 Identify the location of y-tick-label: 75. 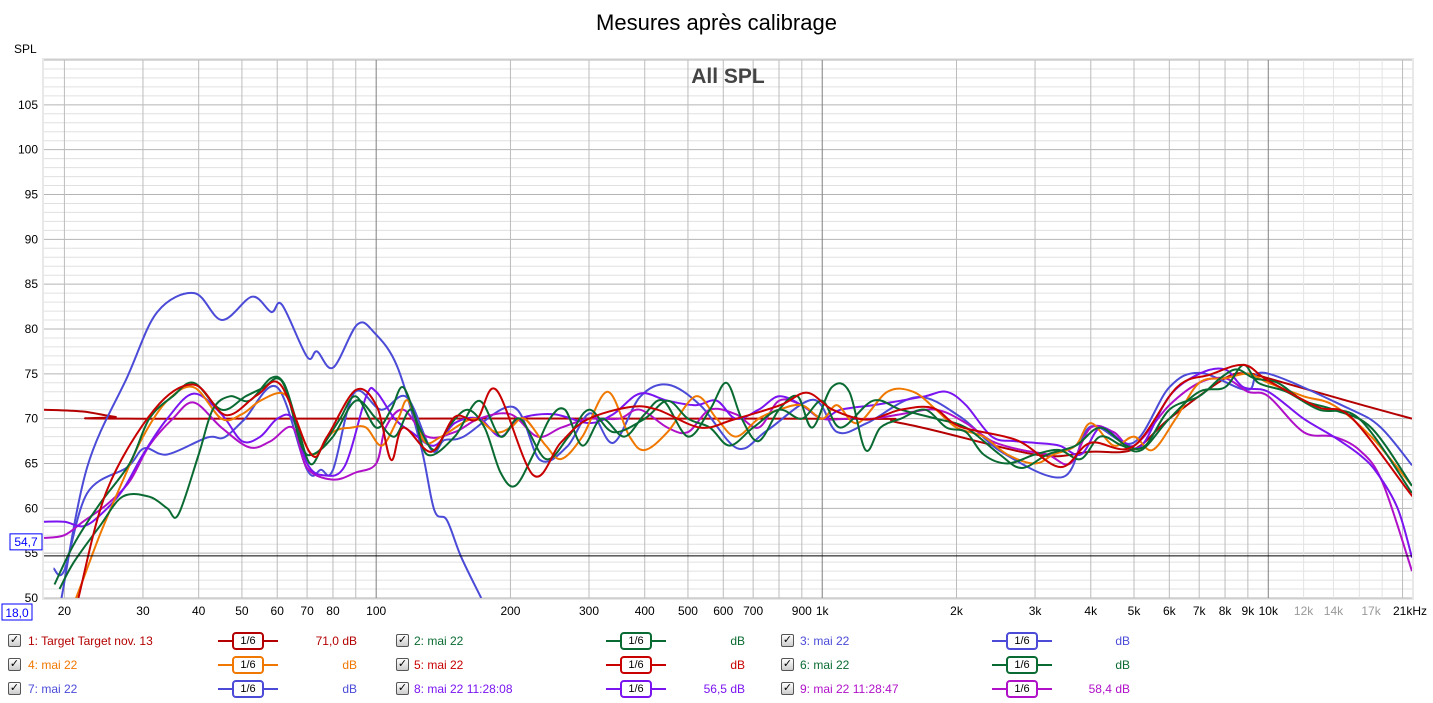
(32, 374).